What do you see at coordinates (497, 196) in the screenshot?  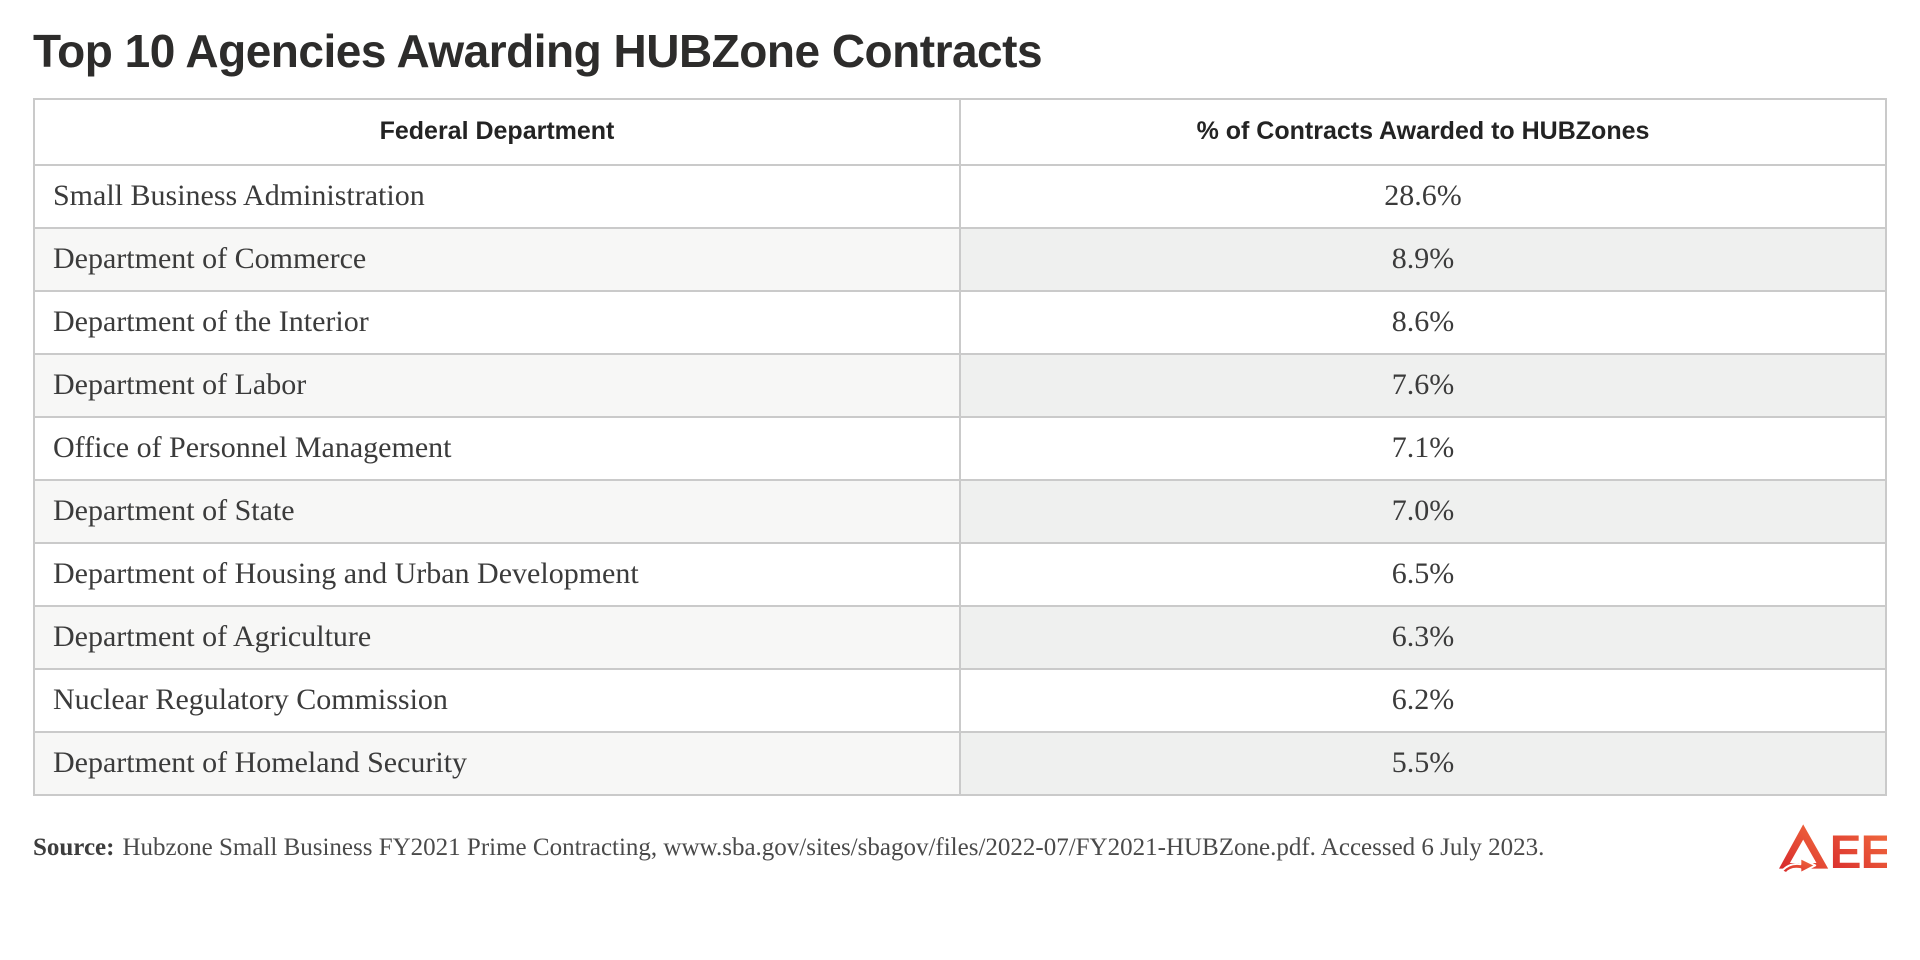 I see `department-cell: Small Business Administration` at bounding box center [497, 196].